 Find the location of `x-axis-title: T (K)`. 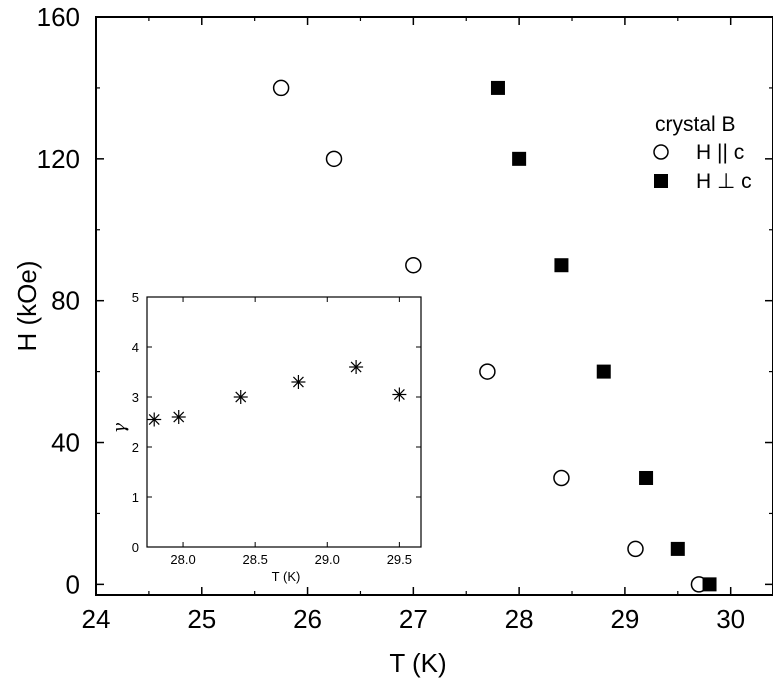

x-axis-title: T (K) is located at coordinates (417, 663).